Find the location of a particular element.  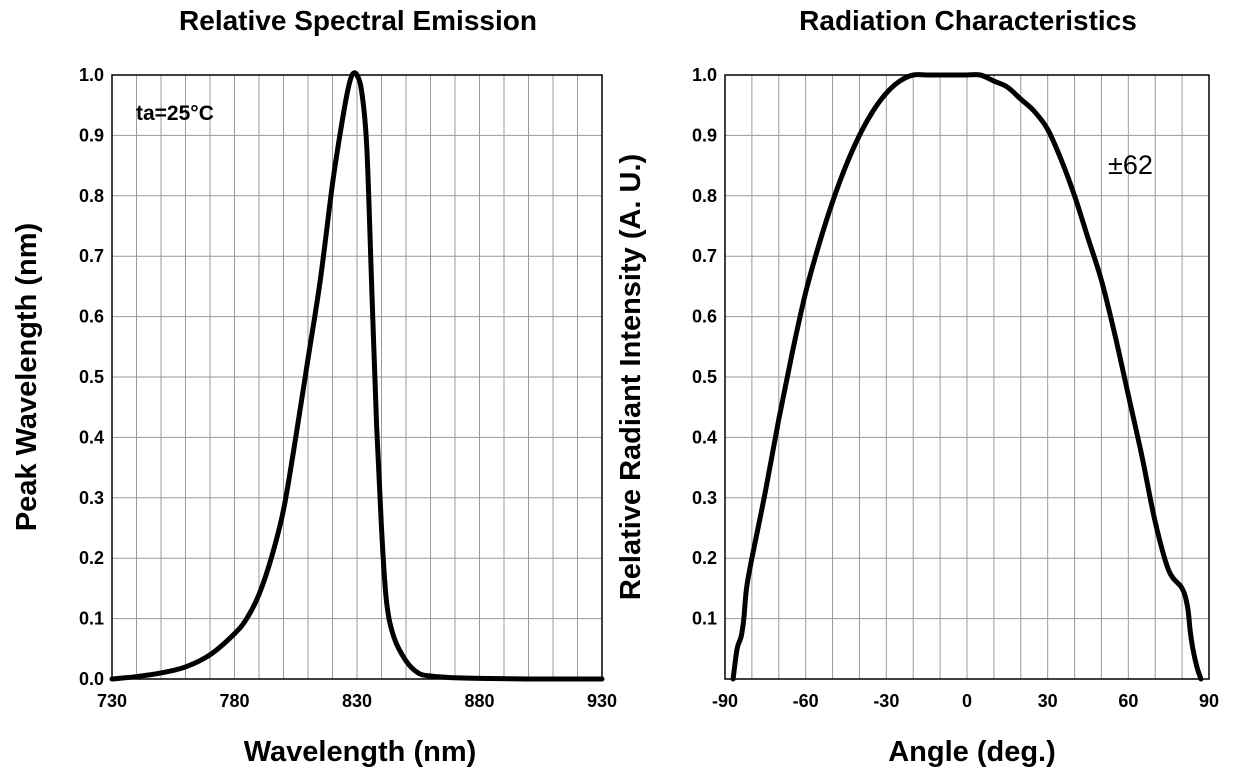

x-tick-label: 90 is located at coordinates (1209, 701).